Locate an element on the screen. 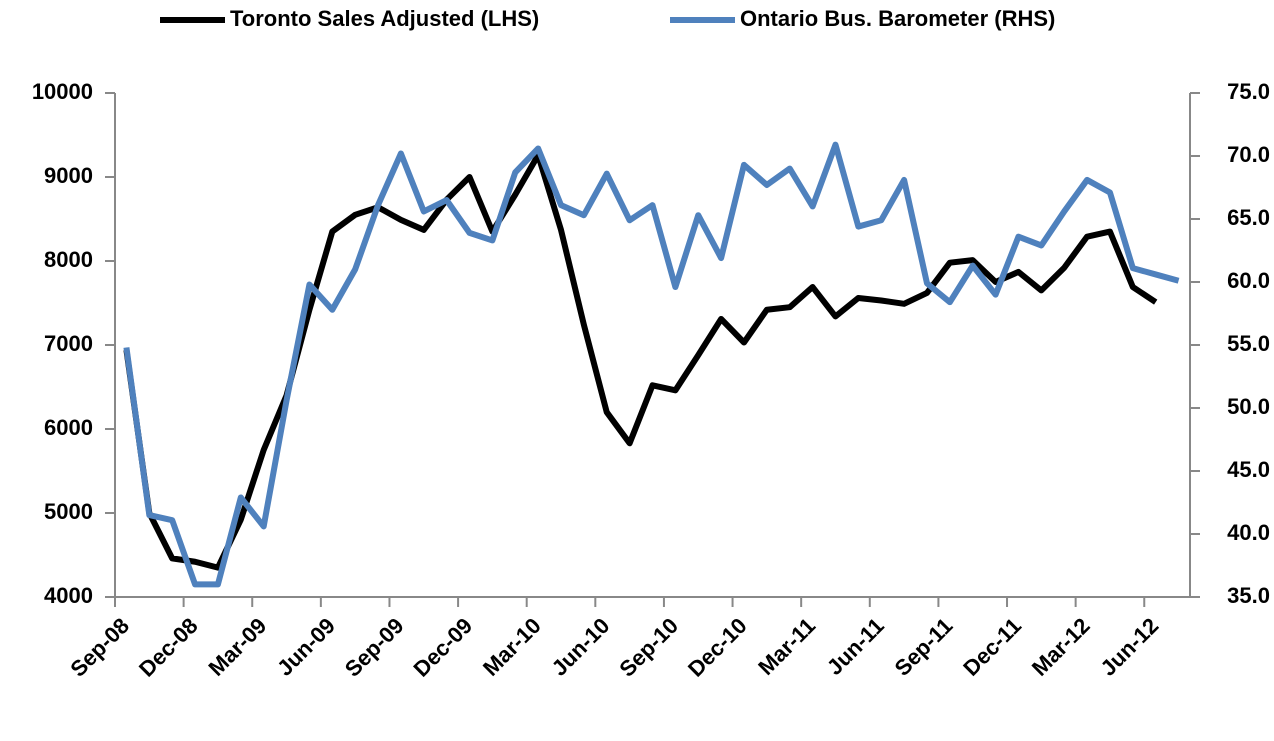  x-tick-label: Mar-09 is located at coordinates (237, 647).